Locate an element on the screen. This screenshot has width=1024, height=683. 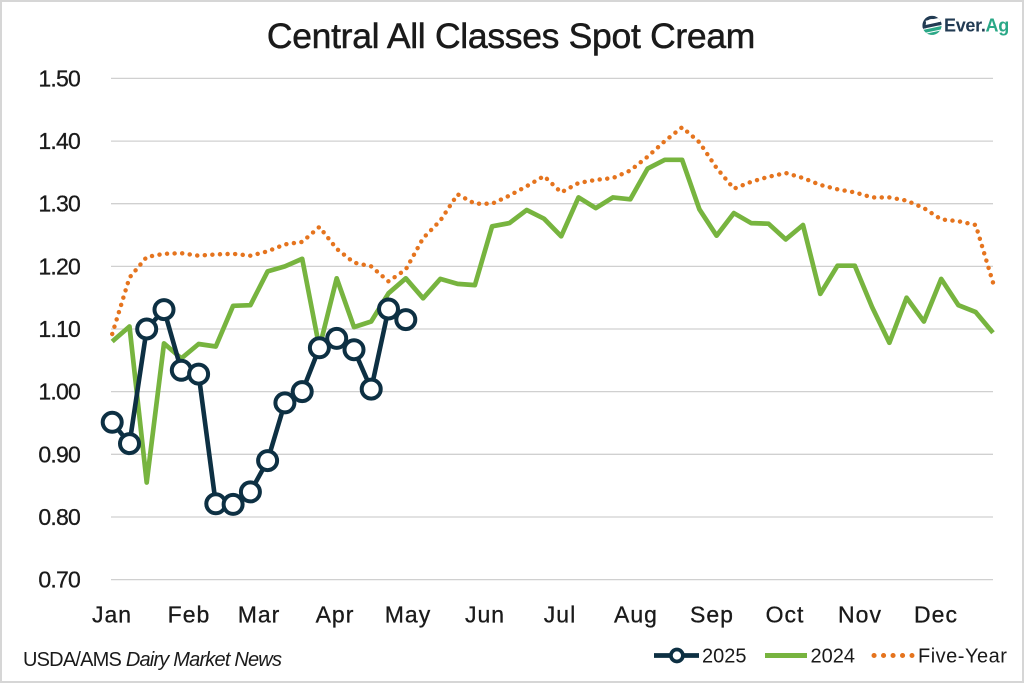
svg-text: Central All Classes Spot Cream is located at coordinates (511, 36).